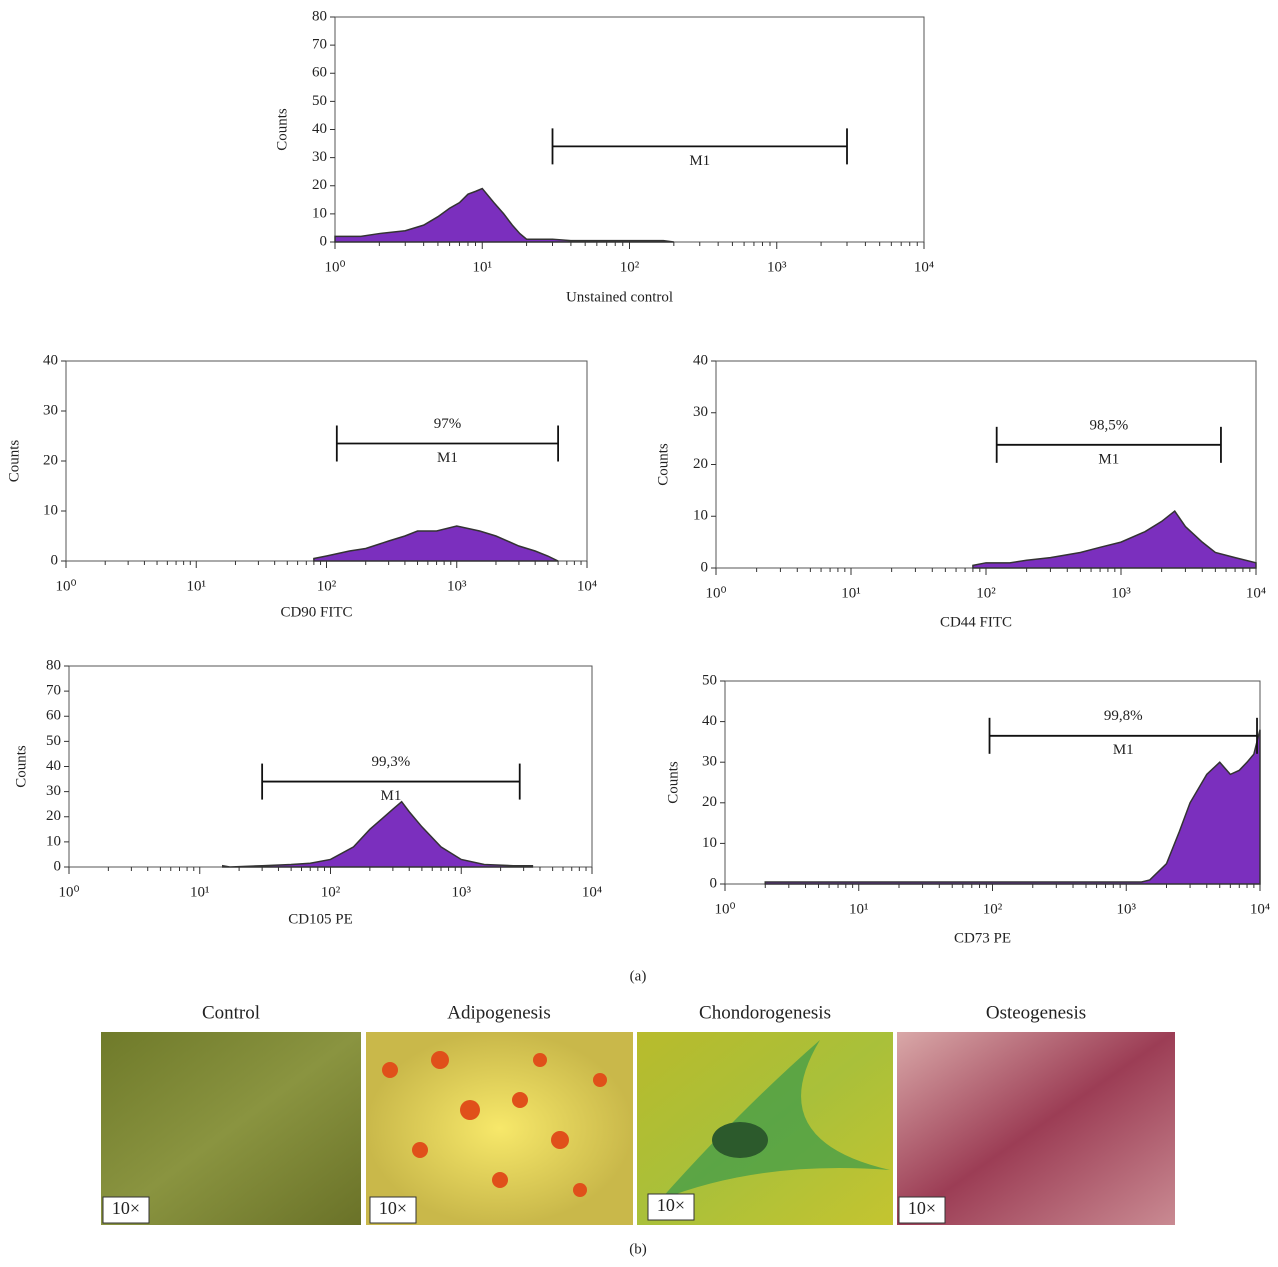  What do you see at coordinates (231, 1012) in the screenshot?
I see `image-title: Control` at bounding box center [231, 1012].